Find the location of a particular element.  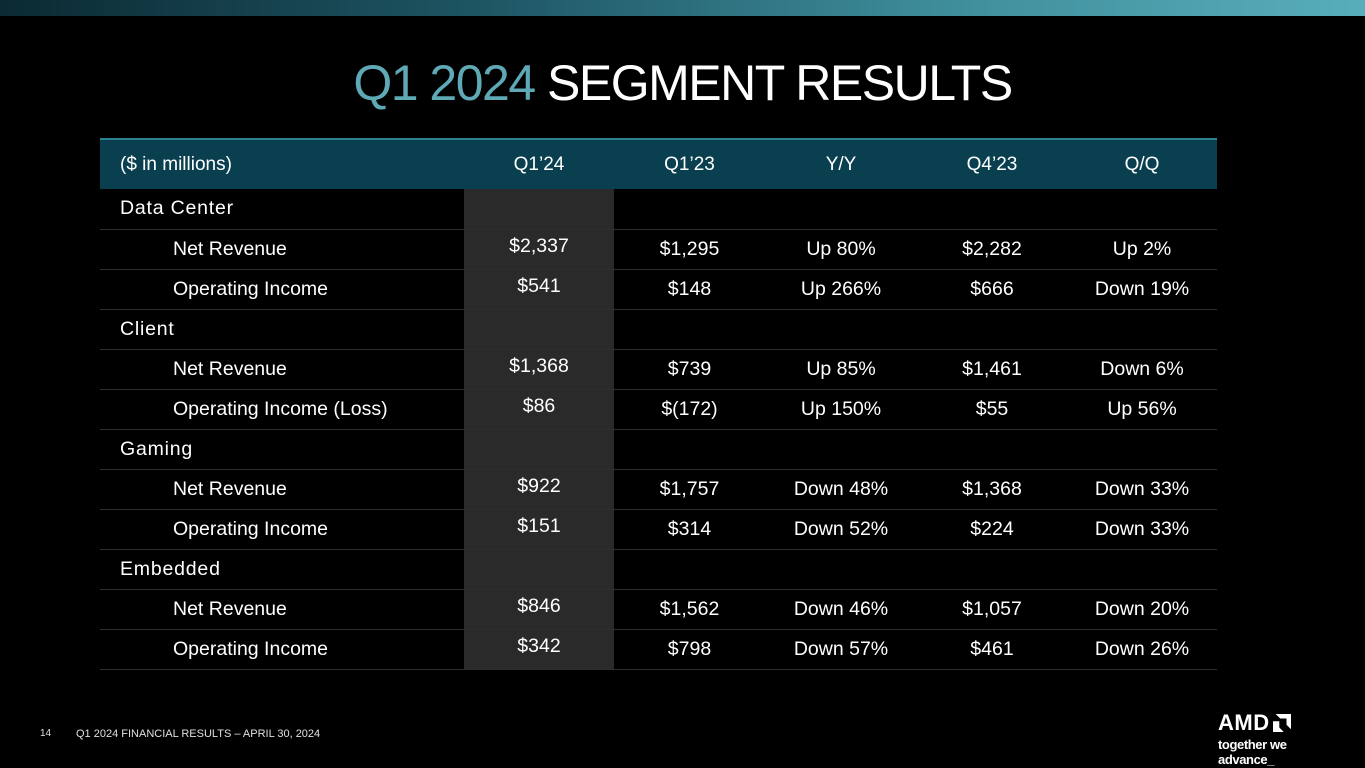

slide-title: Q1 2024 SEGMENT RESULTS is located at coordinates (682, 83).